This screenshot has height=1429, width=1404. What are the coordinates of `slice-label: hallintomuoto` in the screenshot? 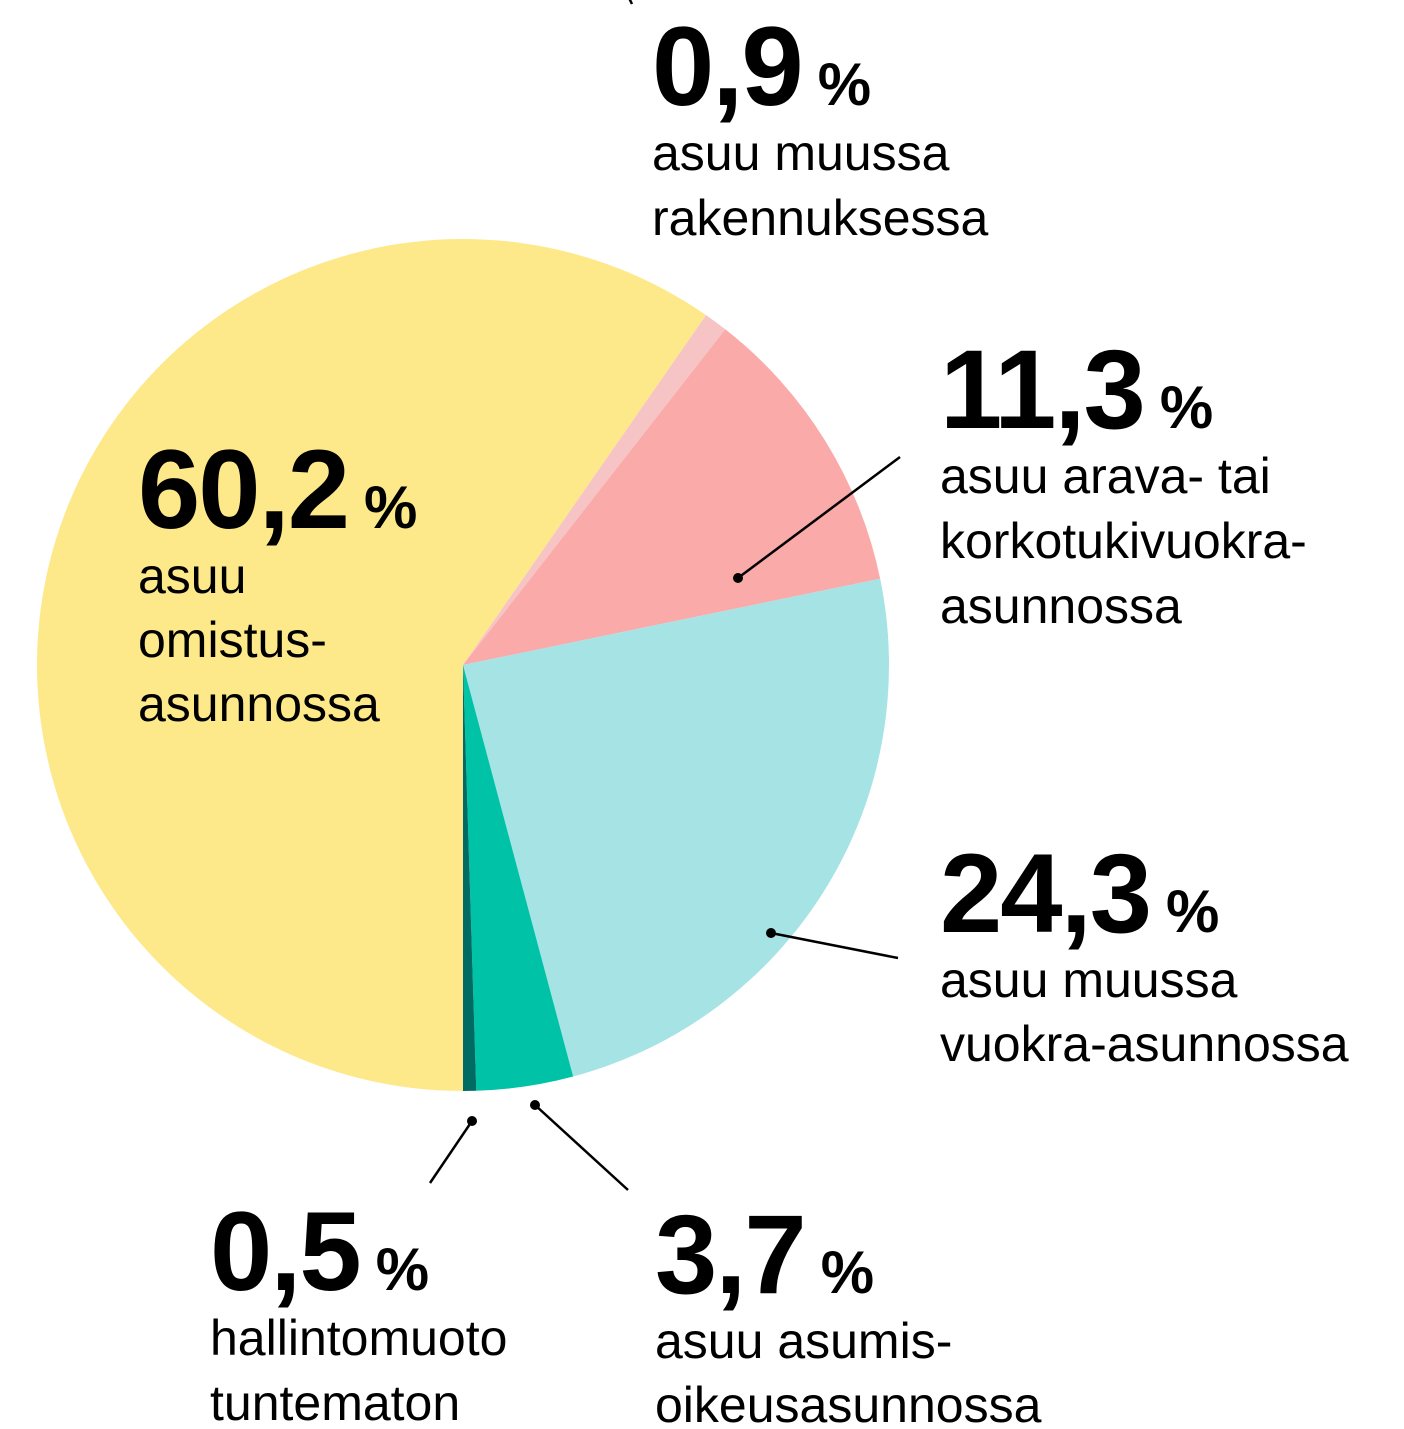 It's located at (358, 1338).